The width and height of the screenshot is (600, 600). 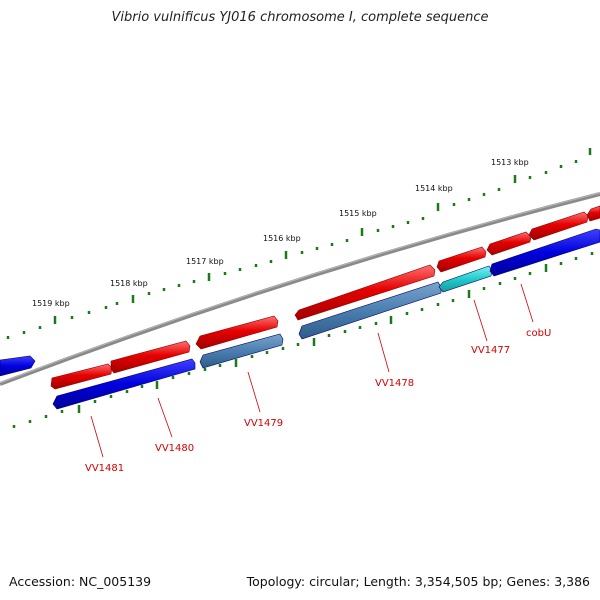 I want to click on accession-text: Accession: NC_005139, so click(x=80, y=581).